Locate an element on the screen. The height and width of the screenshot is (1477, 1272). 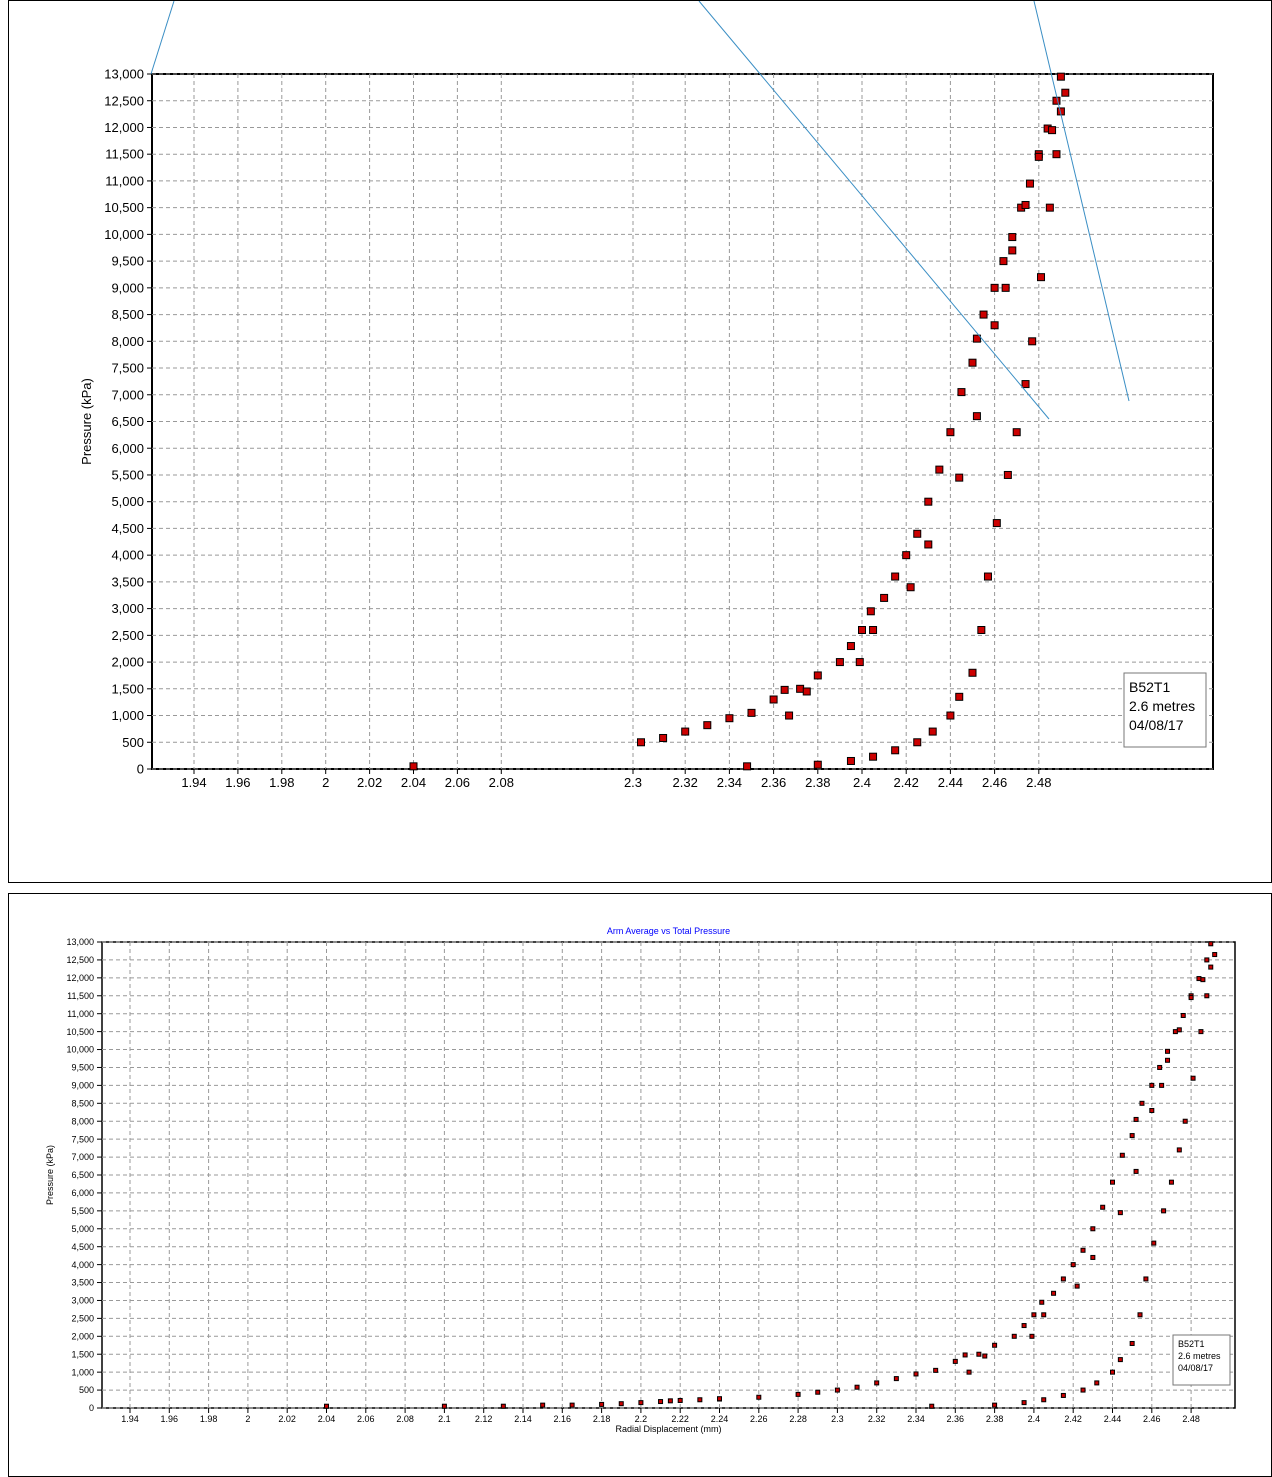
y-tick-label: 10,000 is located at coordinates (80, 1050).